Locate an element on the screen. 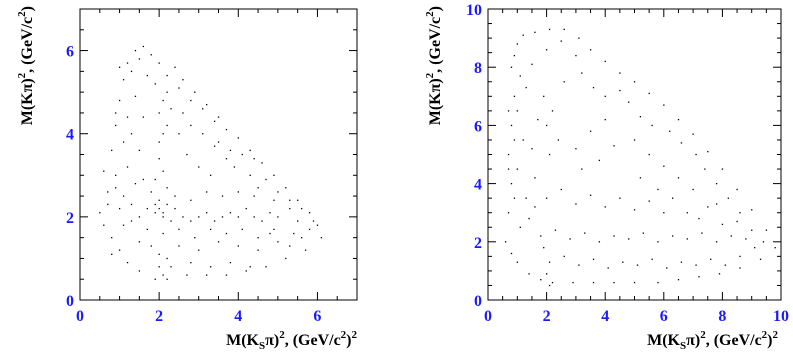 The width and height of the screenshot is (793, 360). y-tick-label: 10 is located at coordinates (474, 10).